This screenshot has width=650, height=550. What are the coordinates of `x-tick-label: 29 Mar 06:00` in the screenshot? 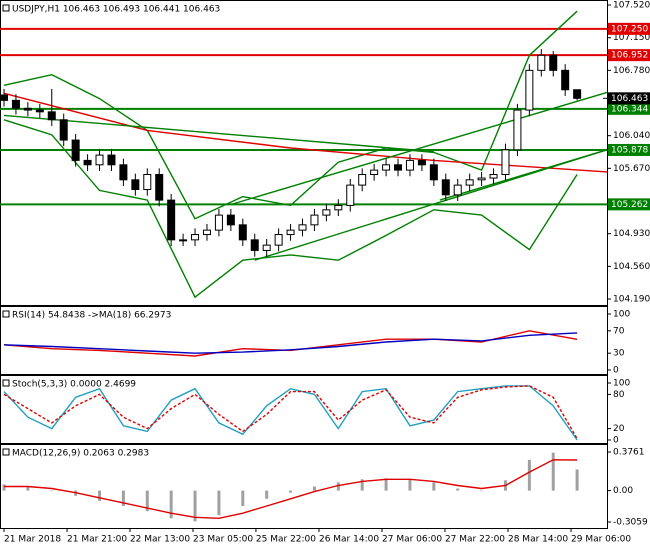 It's located at (601, 540).